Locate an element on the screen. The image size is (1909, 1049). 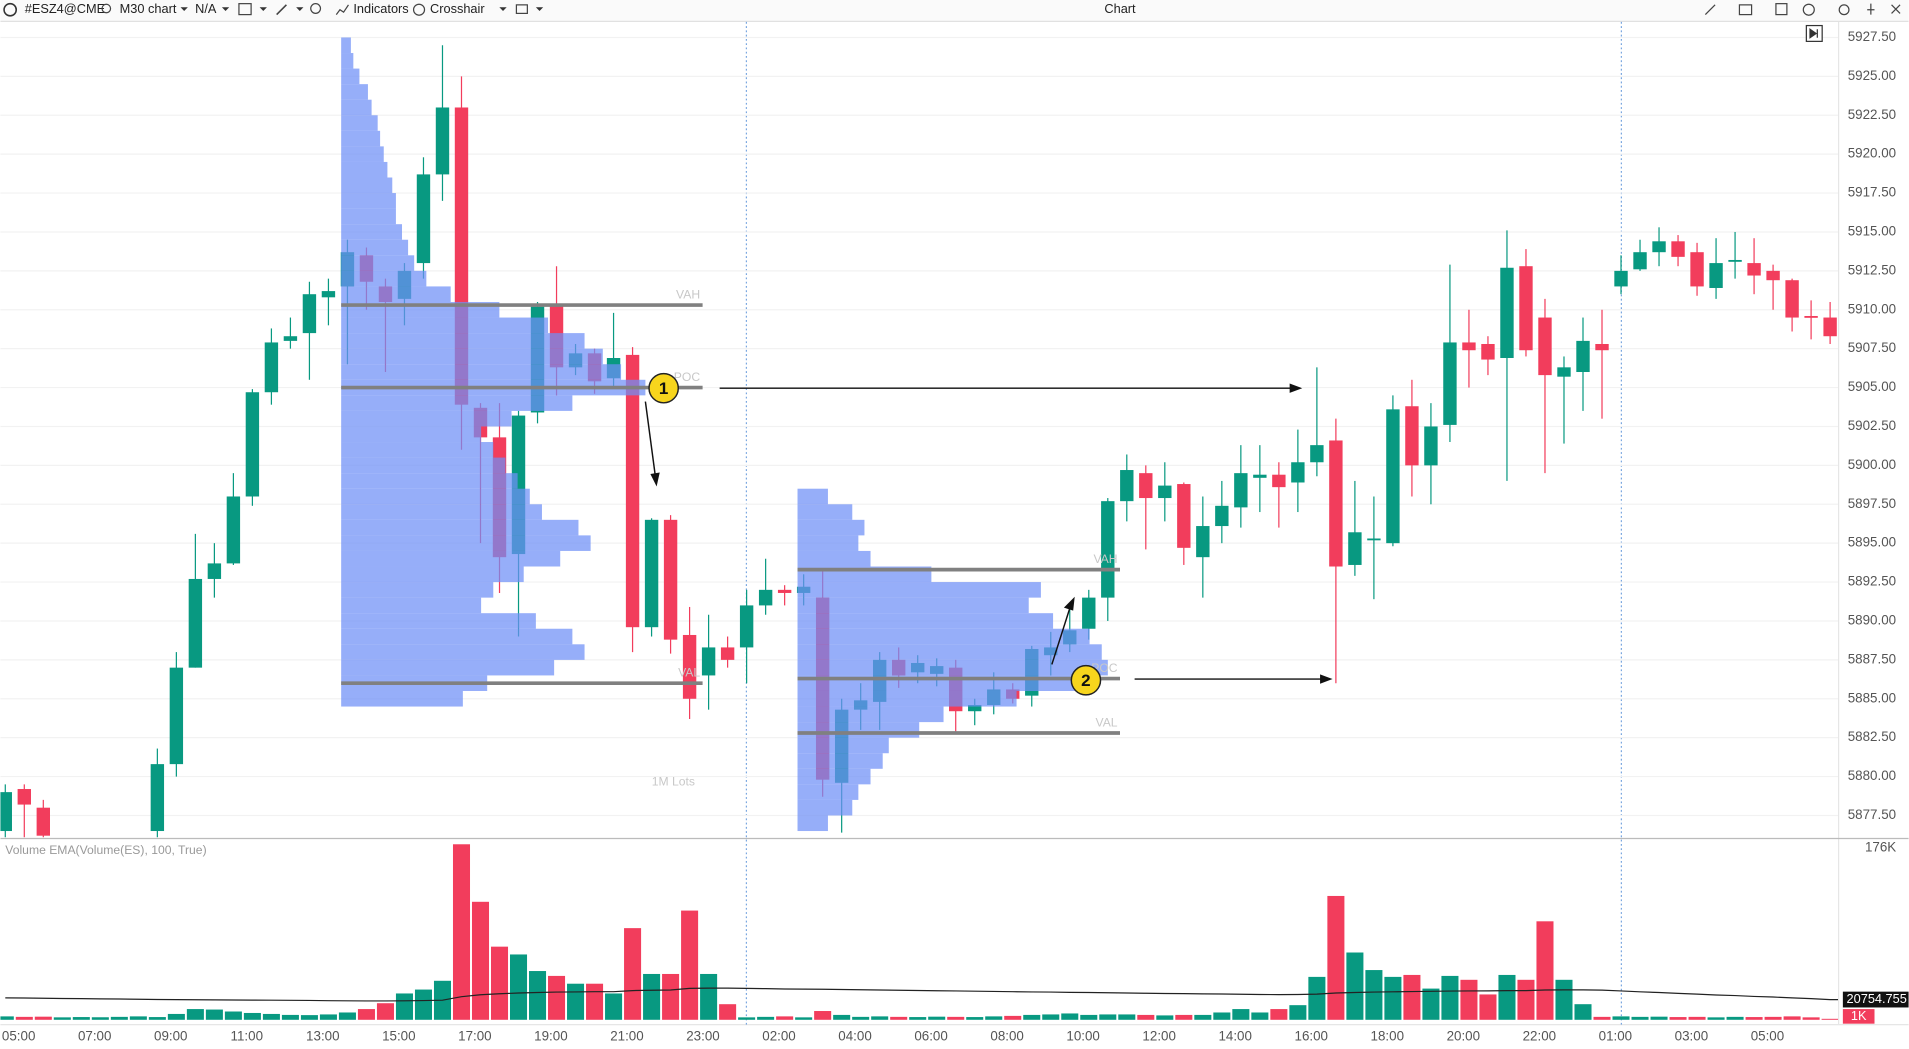
indicators-button: Indicators is located at coordinates (380, 8).